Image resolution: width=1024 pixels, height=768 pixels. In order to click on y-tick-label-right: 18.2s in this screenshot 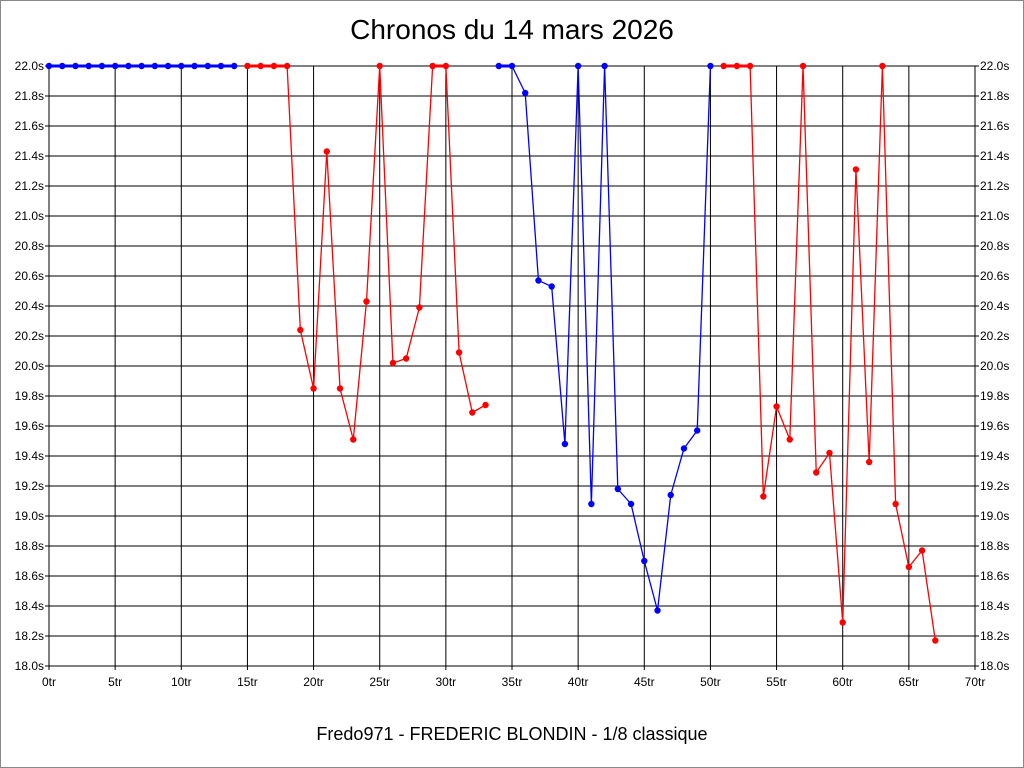, I will do `click(994, 636)`.